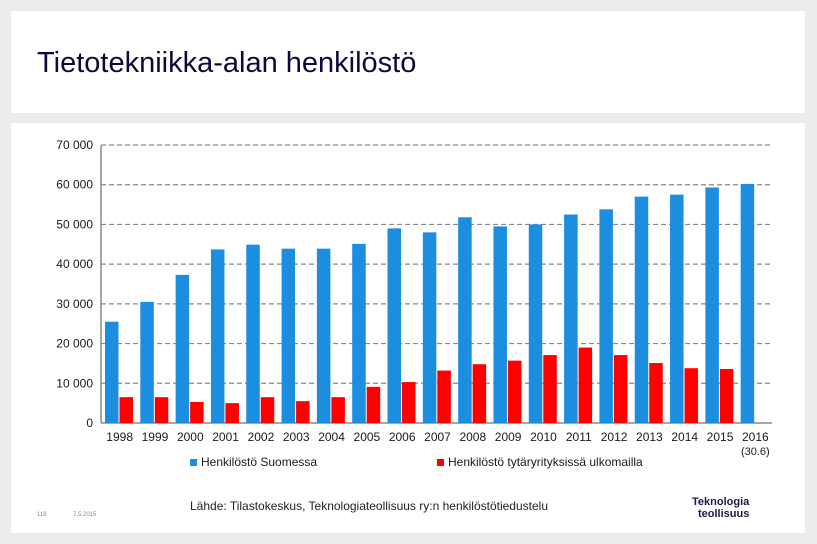 This screenshot has width=817, height=544. I want to click on legend-label-series2: Henkilöstö tytäryrityksissä ulkomailla, so click(545, 462).